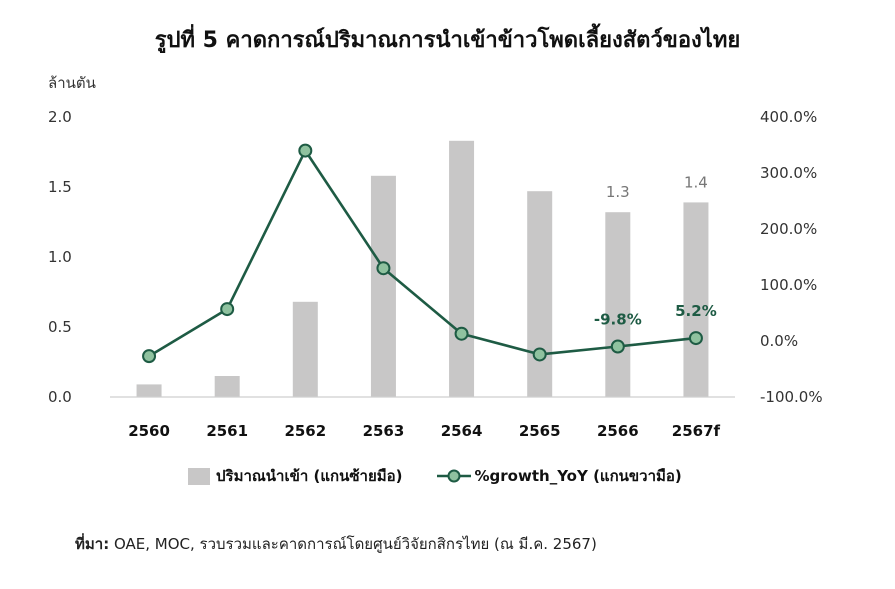  Describe the element at coordinates (788, 229) in the screenshot. I see `y-right-tick-label: 200.0%` at that location.